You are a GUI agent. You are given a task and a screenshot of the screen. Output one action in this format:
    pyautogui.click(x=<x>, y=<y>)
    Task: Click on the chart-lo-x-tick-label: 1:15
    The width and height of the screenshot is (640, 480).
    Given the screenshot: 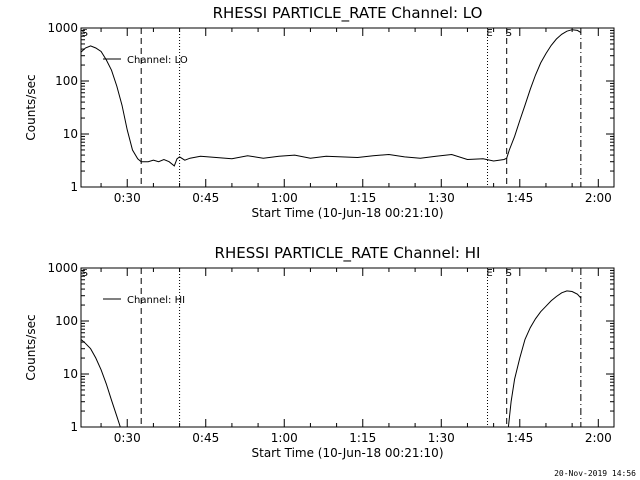 What is the action you would take?
    pyautogui.click(x=362, y=198)
    